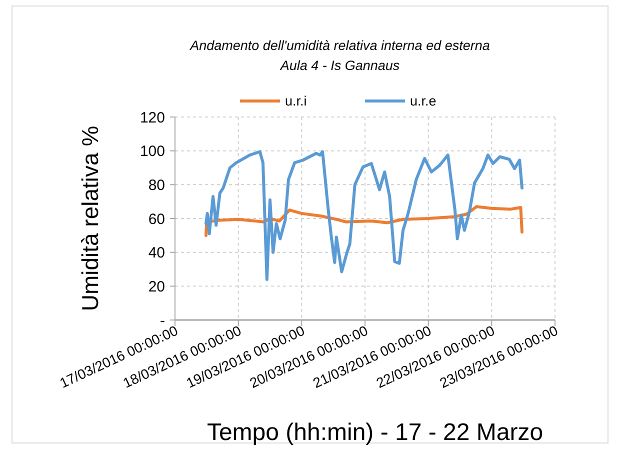  Describe the element at coordinates (375, 432) in the screenshot. I see `x-axis-title: Tempo (hh:min) - 17 - 22 Marzo` at that location.